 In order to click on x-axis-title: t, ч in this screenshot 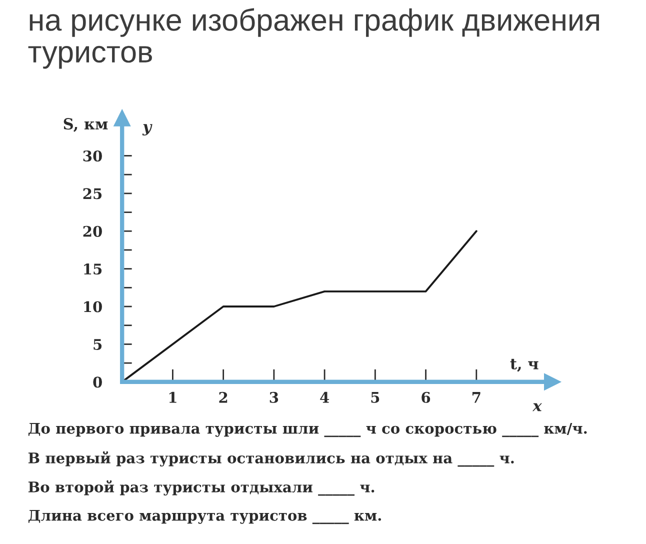, I will do `click(524, 365)`.